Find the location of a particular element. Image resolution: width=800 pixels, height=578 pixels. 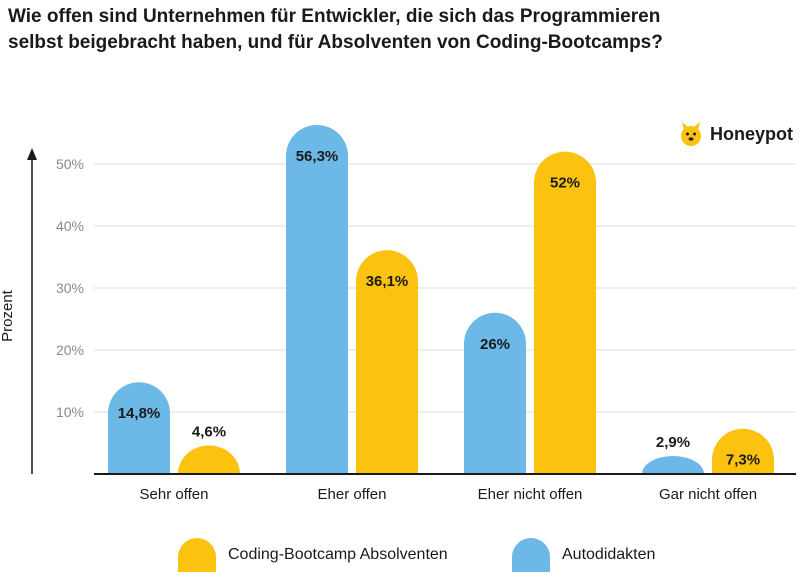

value-label-autodidakten-eher-offen: 56,3% is located at coordinates (317, 156).